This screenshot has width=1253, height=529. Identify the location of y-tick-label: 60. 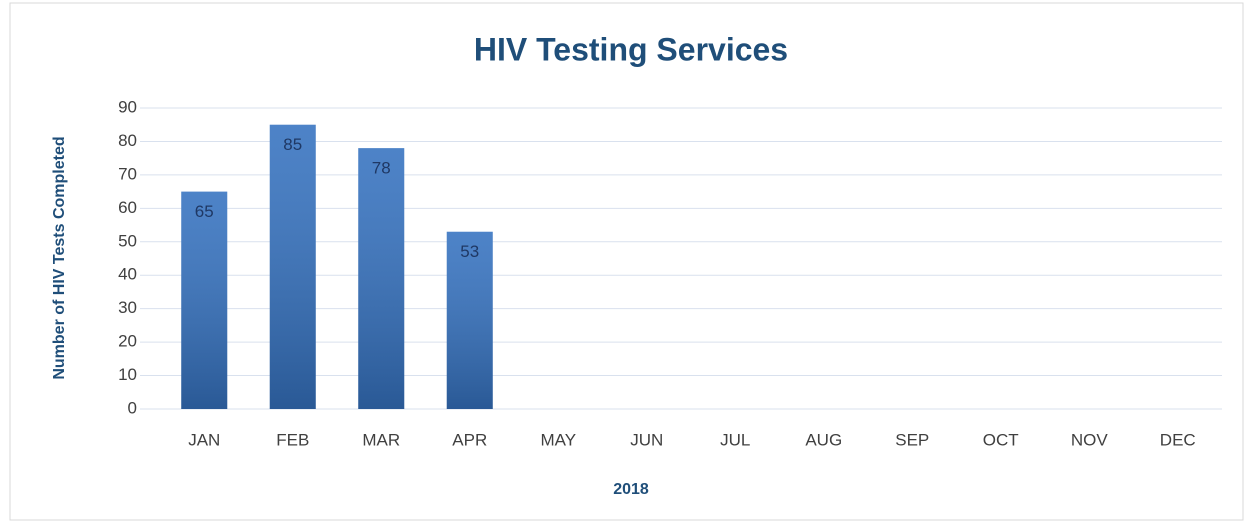
(127, 207).